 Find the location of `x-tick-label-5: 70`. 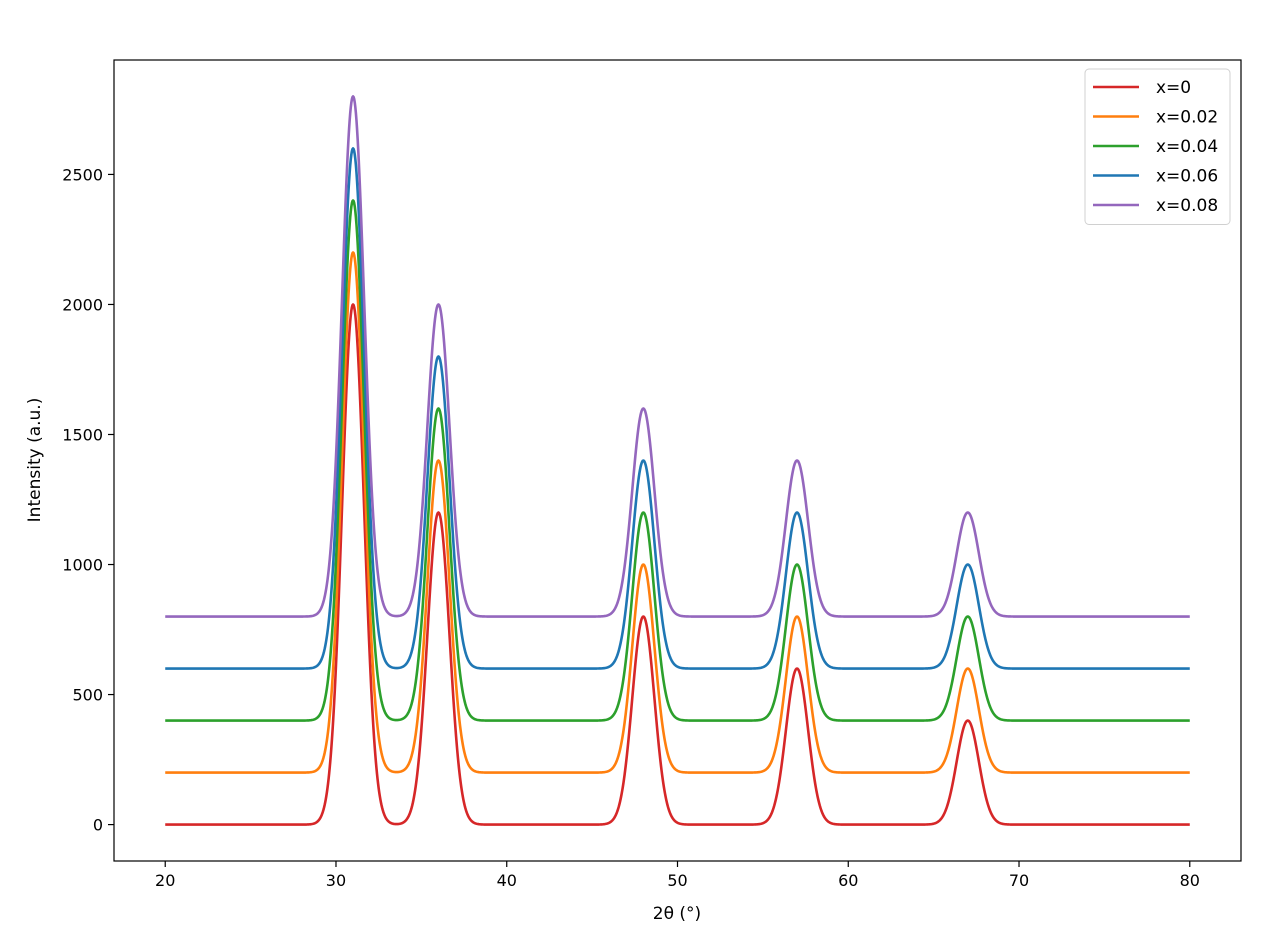

x-tick-label-5: 70 is located at coordinates (1019, 880).